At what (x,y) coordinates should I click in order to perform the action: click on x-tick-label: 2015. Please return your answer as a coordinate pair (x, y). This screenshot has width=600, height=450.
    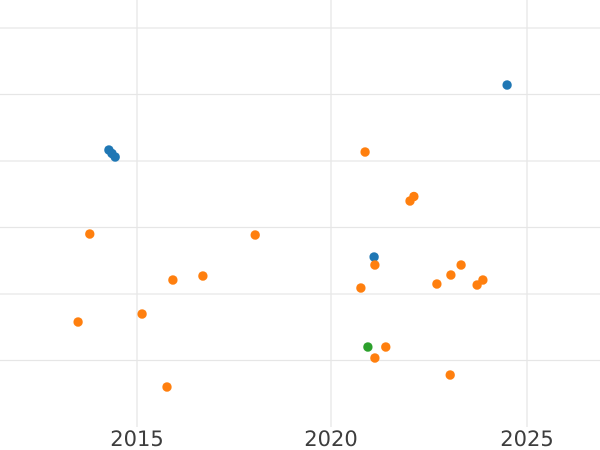
    Looking at the image, I should click on (136, 438).